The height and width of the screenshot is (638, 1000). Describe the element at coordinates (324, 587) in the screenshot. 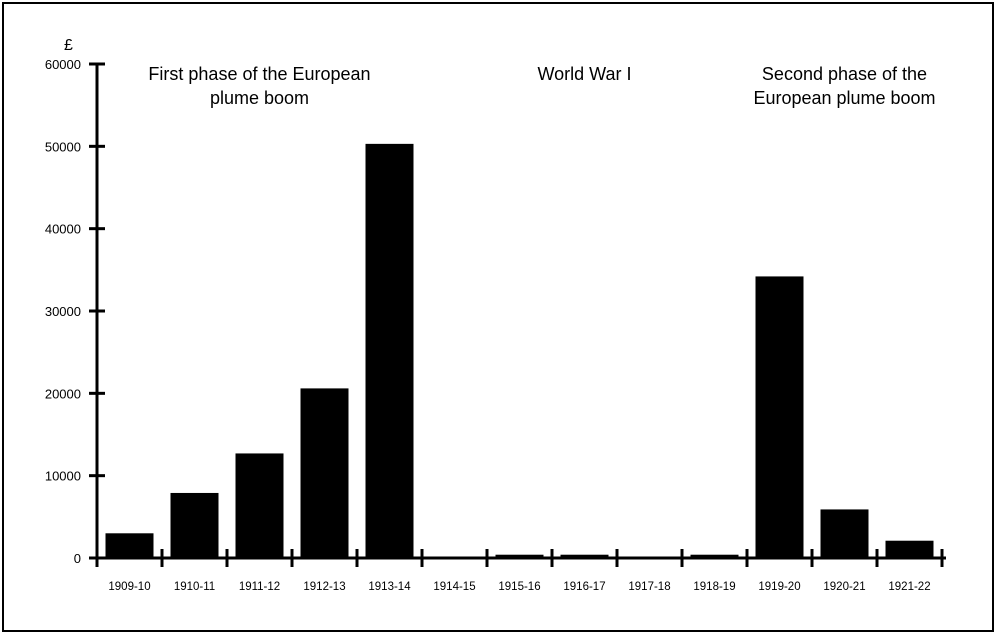

I see `x-tick-label: 1912-13` at that location.